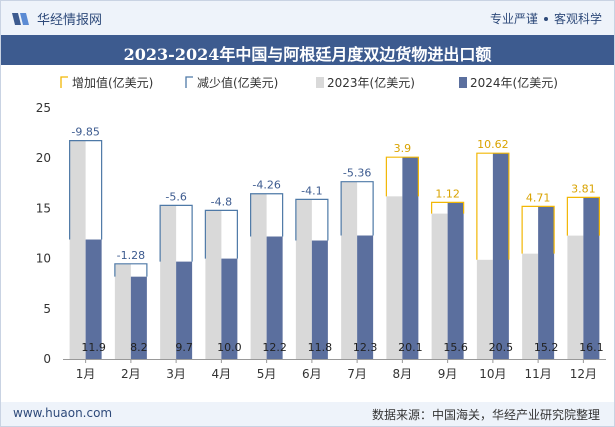  Describe the element at coordinates (222, 374) in the screenshot. I see `x-tick-label: 4月` at that location.